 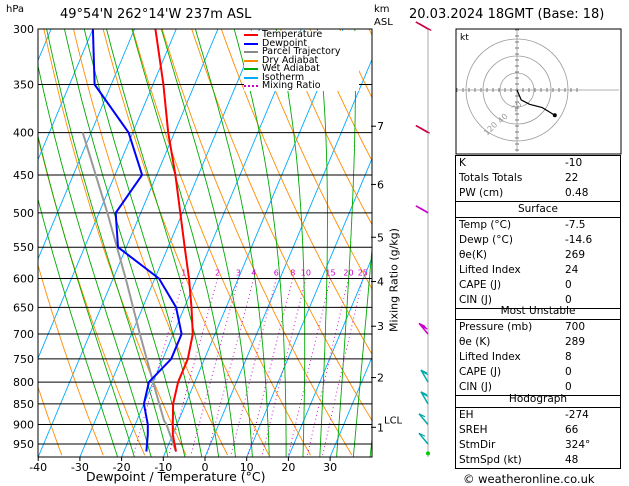 What do you see at coordinates (574, 163) in the screenshot?
I see `row-value: -10` at bounding box center [574, 163].